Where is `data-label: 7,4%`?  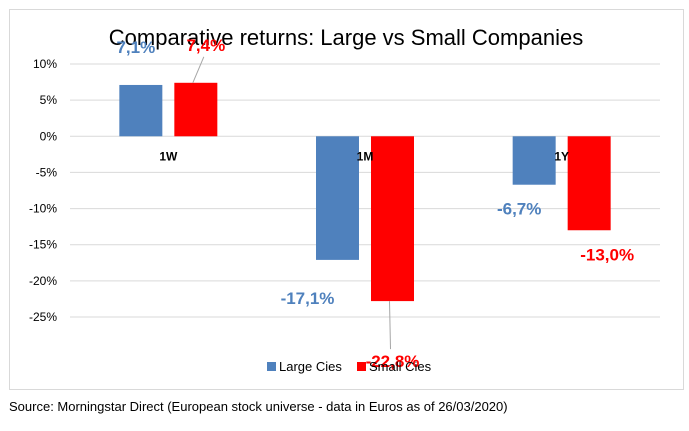 data-label: 7,4% is located at coordinates (205, 45).